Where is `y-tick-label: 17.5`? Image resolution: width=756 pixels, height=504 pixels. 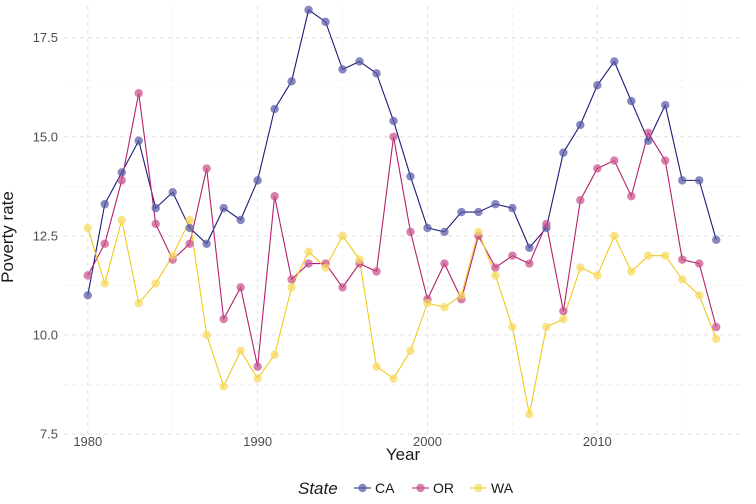 y-tick-label: 17.5 is located at coordinates (45, 37).